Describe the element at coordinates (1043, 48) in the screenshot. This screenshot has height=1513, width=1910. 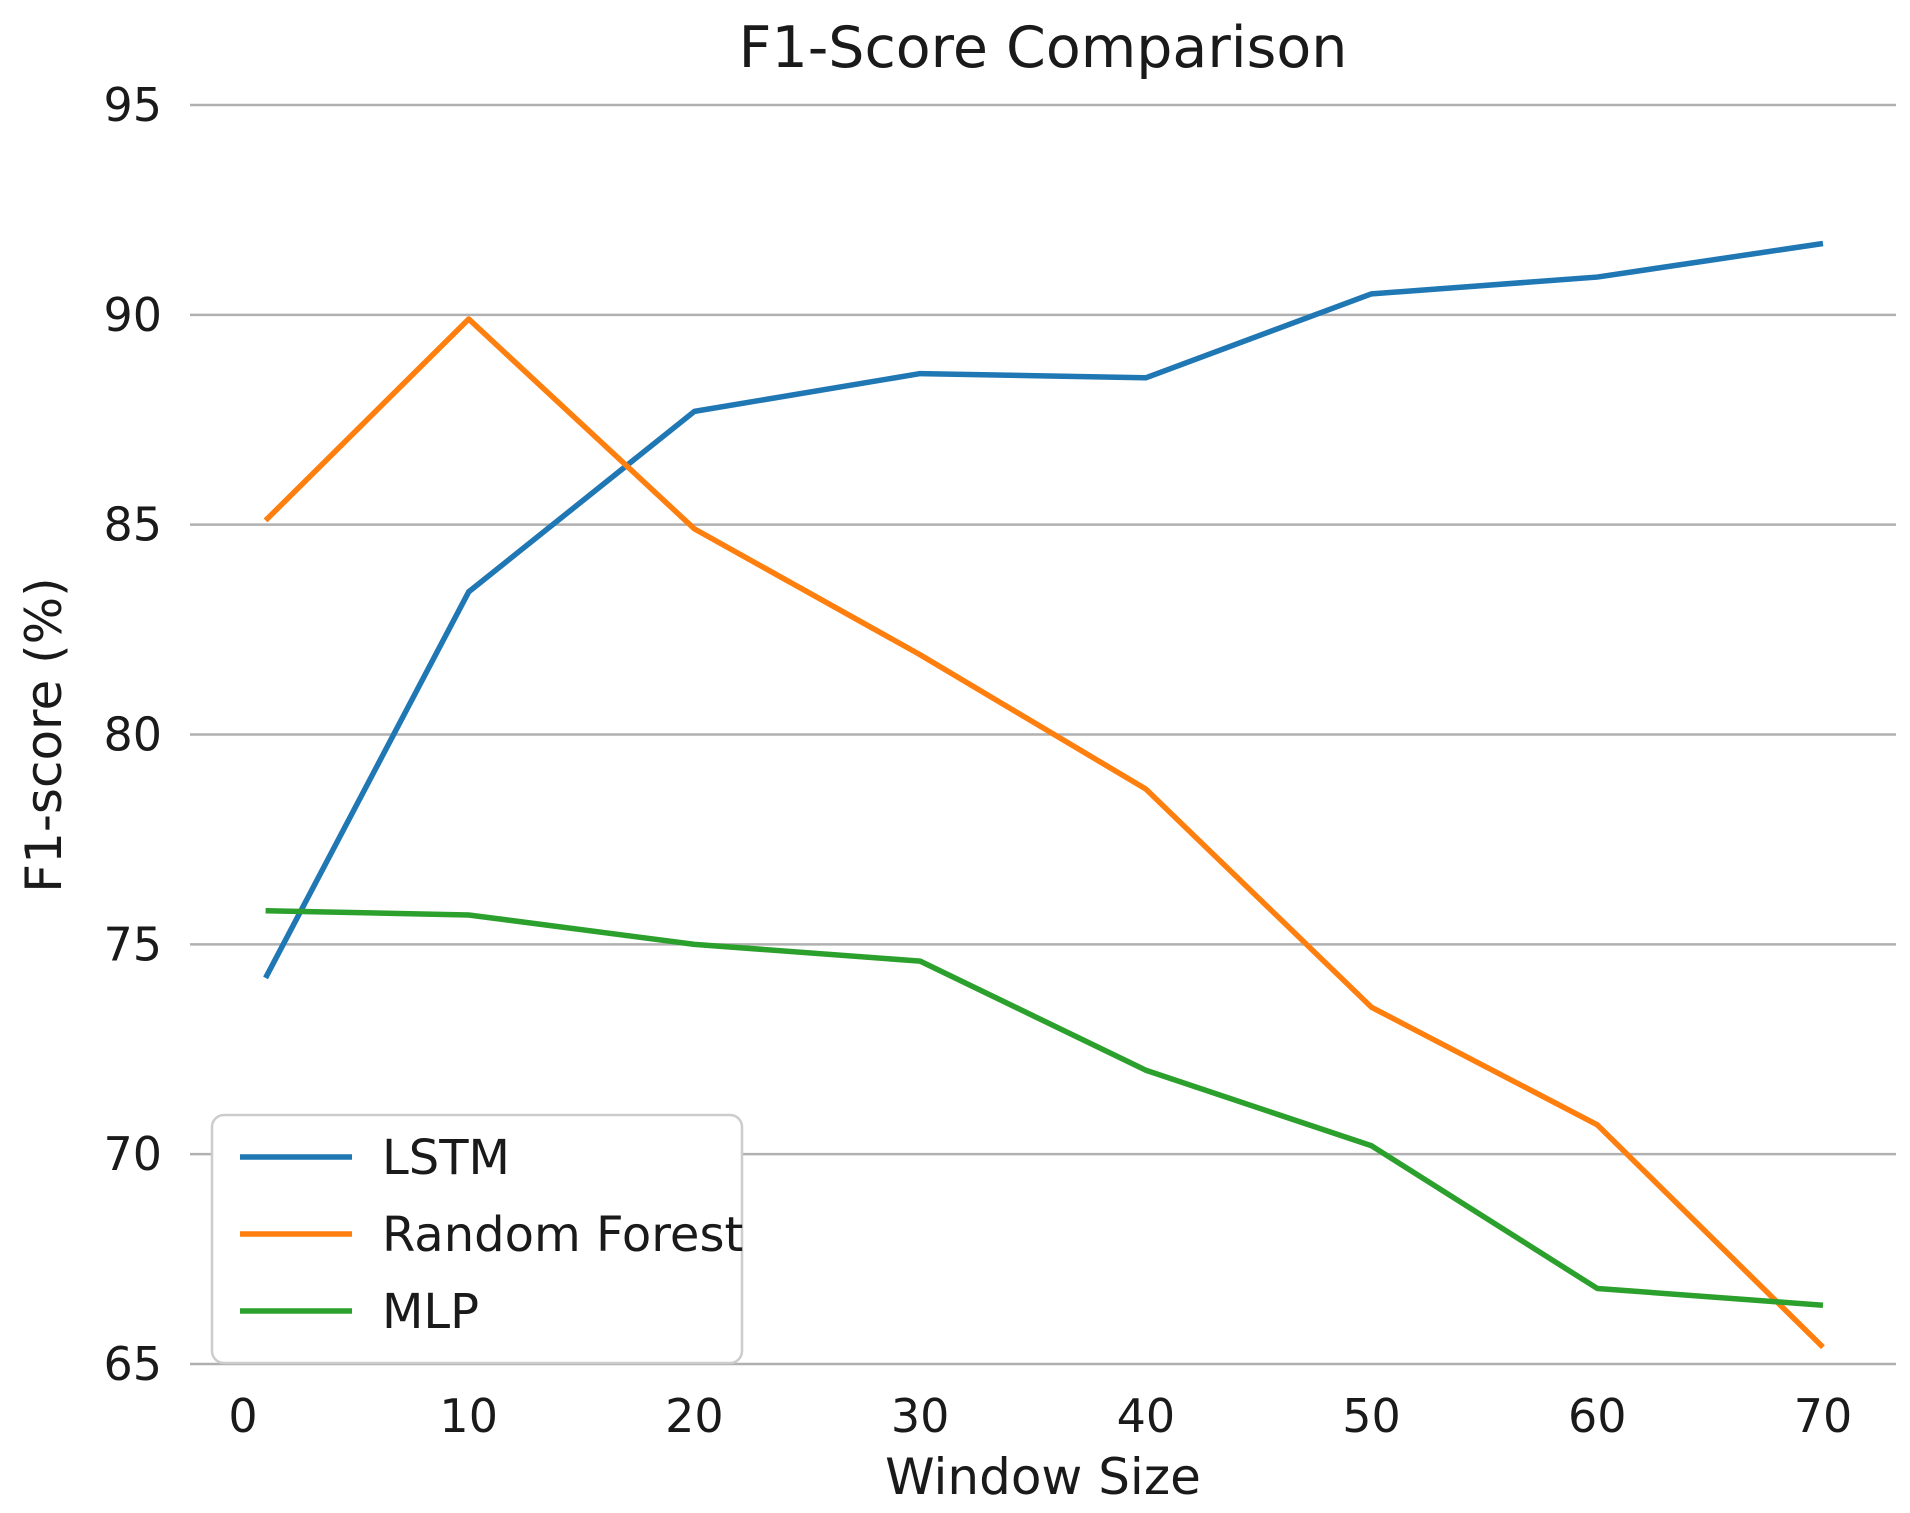
I see `chart-title: F1-Score Comparison` at that location.